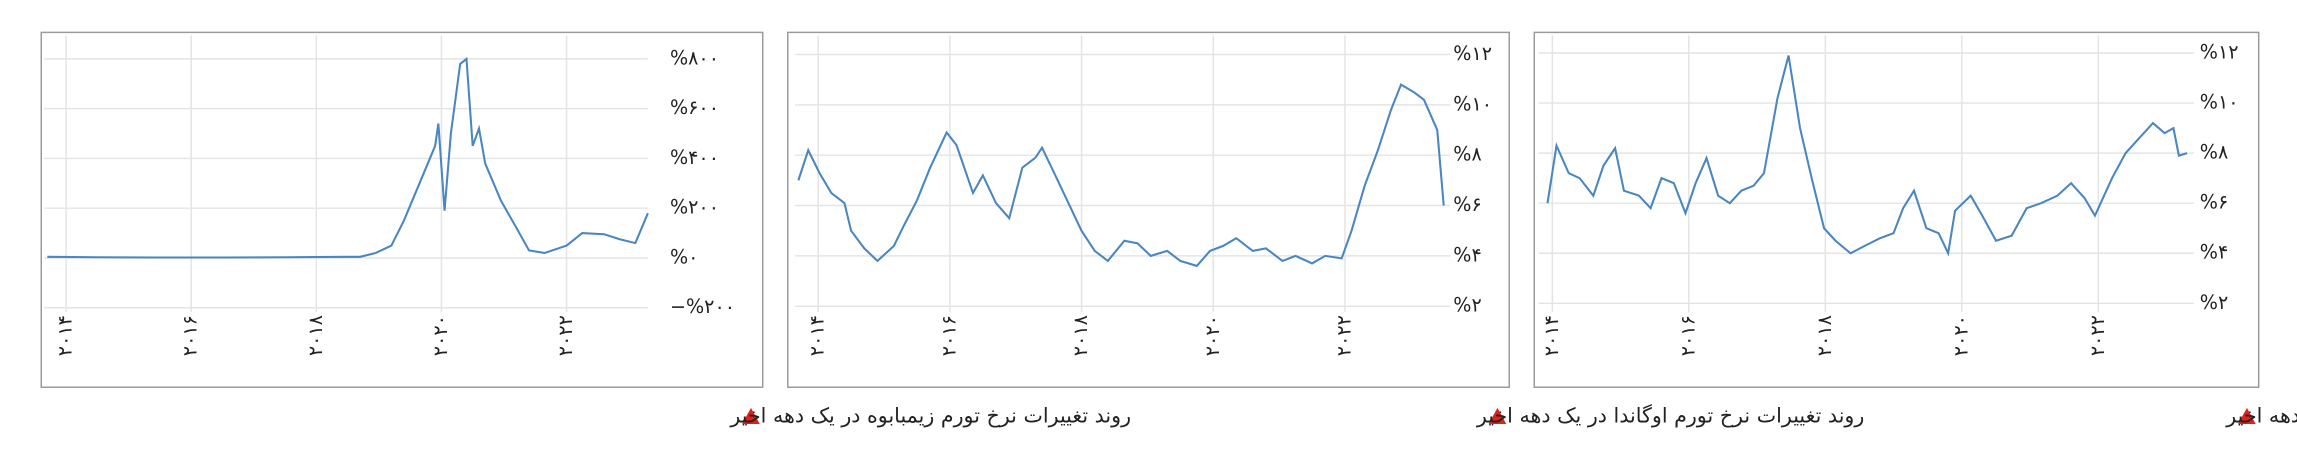  What do you see at coordinates (702, 306) in the screenshot?
I see `y-tick-label: −%۲۰۰` at bounding box center [702, 306].